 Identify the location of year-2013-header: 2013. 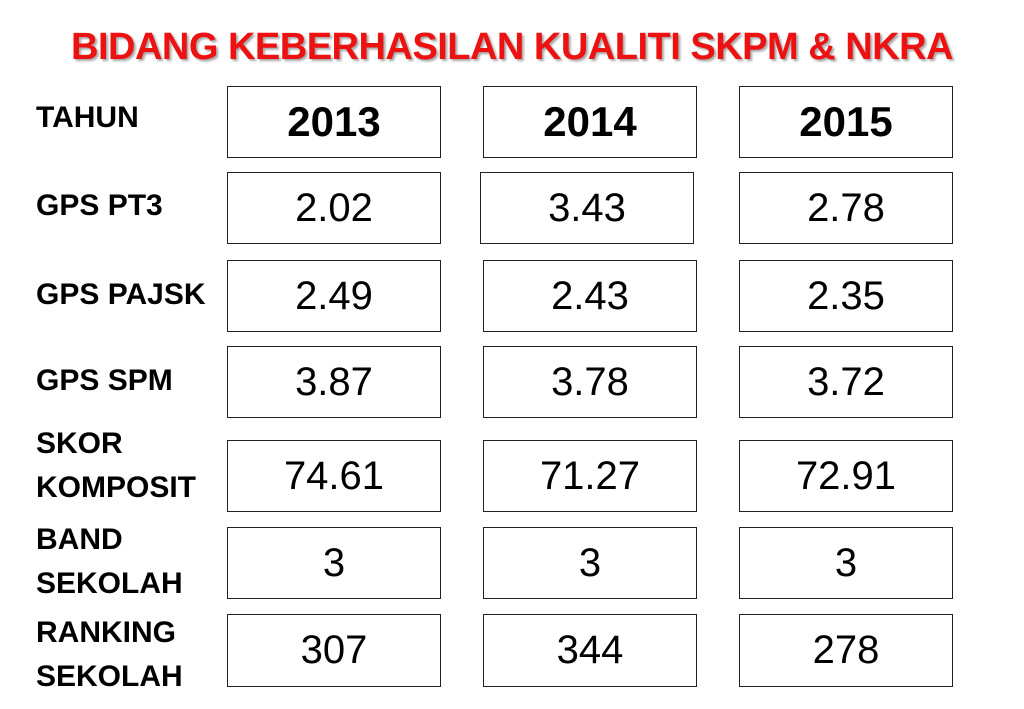
(334, 122).